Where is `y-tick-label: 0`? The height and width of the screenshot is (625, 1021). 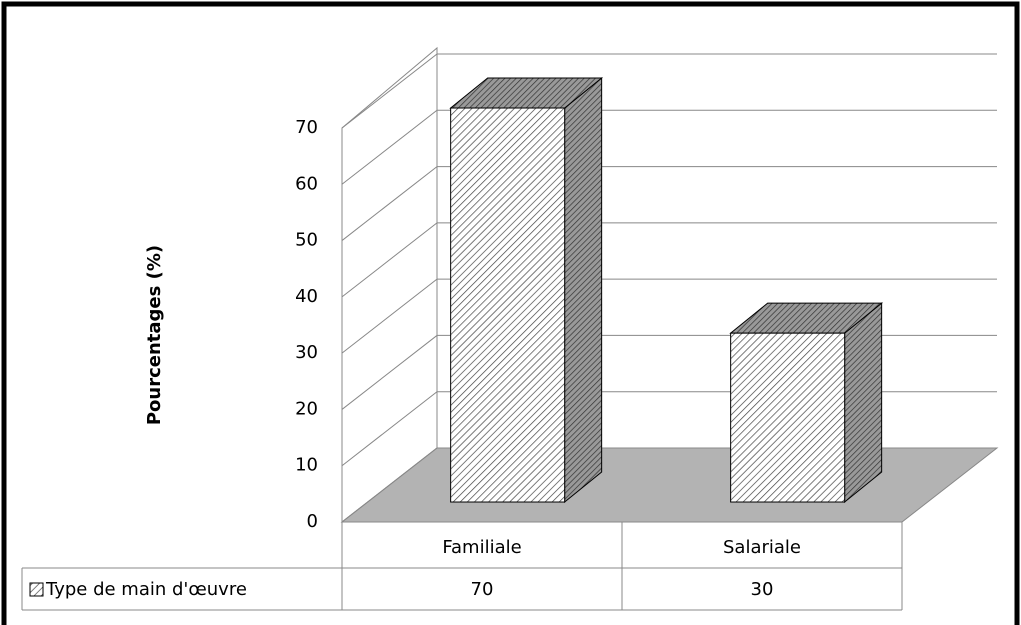
y-tick-label: 0 is located at coordinates (312, 521).